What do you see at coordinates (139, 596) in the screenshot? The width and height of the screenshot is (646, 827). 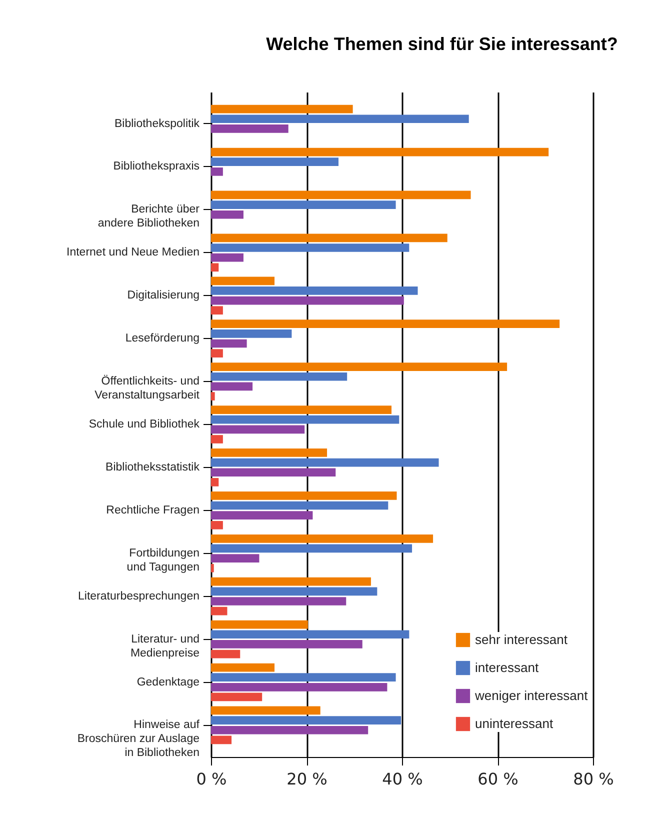 I see `y-tick-label: Literaturbesprechungen` at bounding box center [139, 596].